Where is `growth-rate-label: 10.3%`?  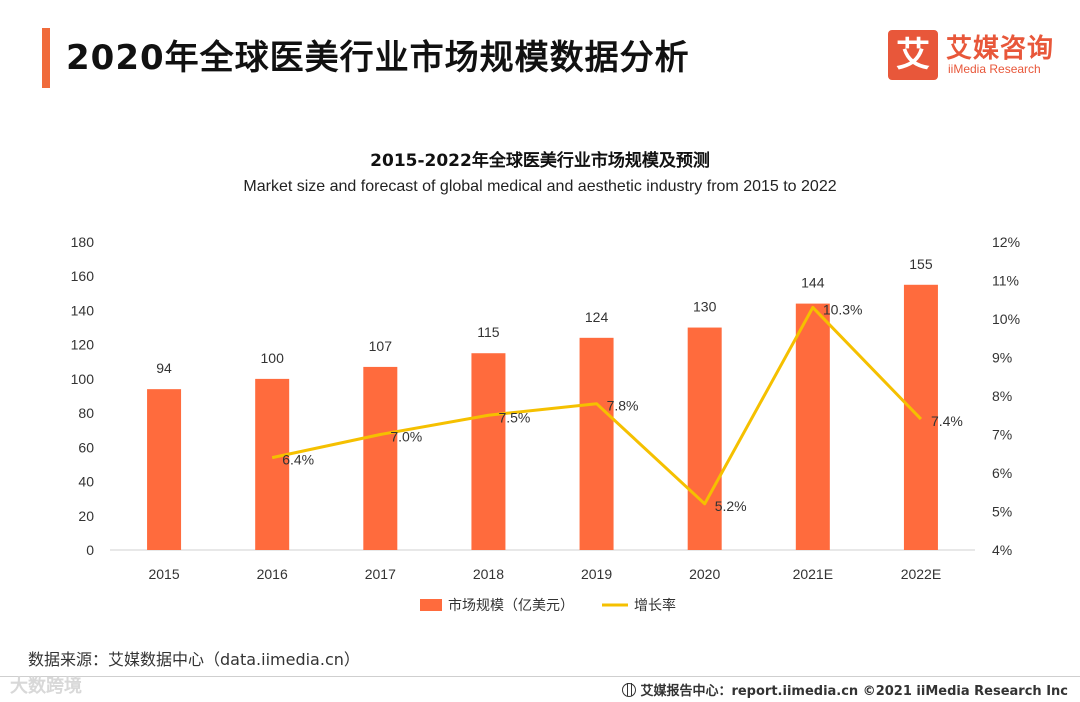
growth-rate-label: 10.3% is located at coordinates (843, 309).